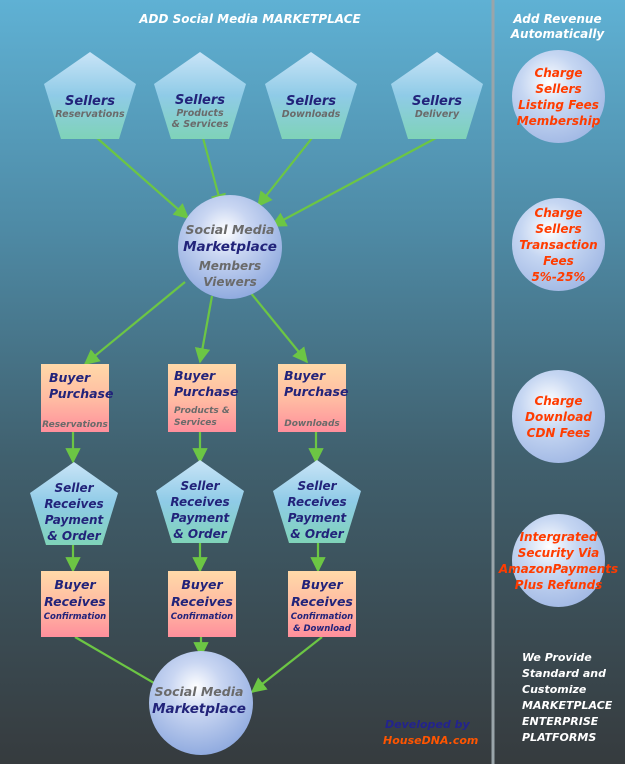 This screenshot has height=764, width=625. What do you see at coordinates (286, 664) in the screenshot?
I see `arrow-receive3-hub` at bounding box center [286, 664].